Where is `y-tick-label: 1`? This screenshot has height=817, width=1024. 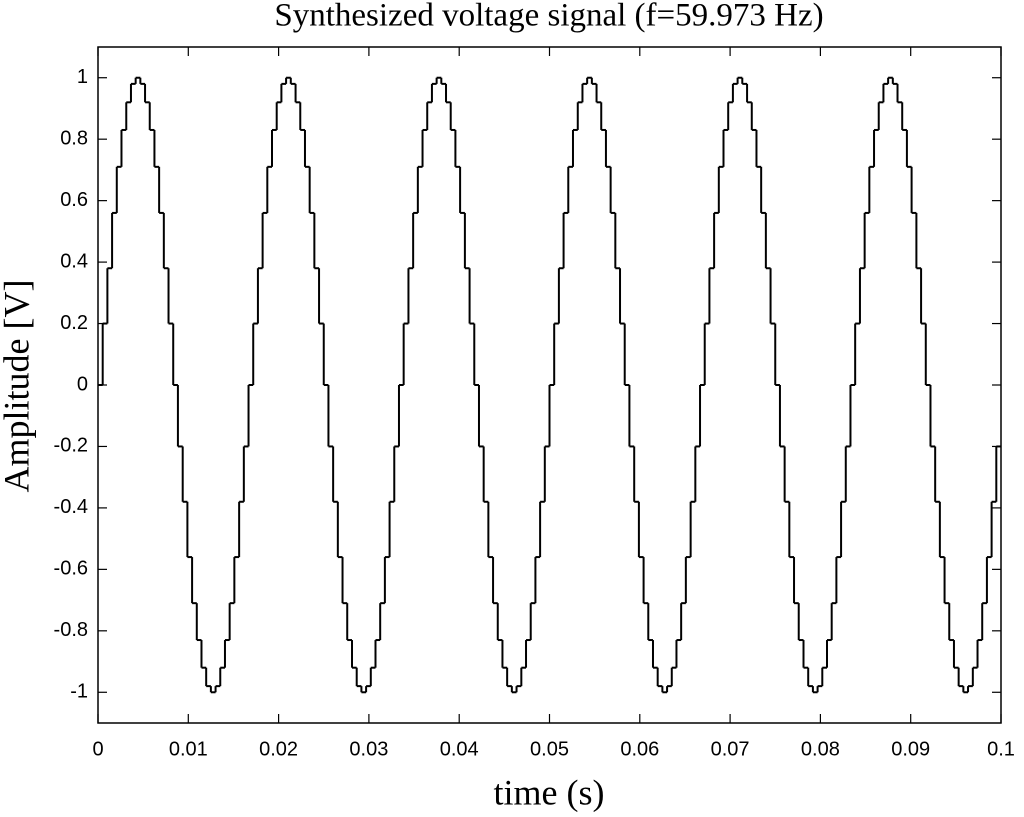
y-tick-label: 1 is located at coordinates (82, 77).